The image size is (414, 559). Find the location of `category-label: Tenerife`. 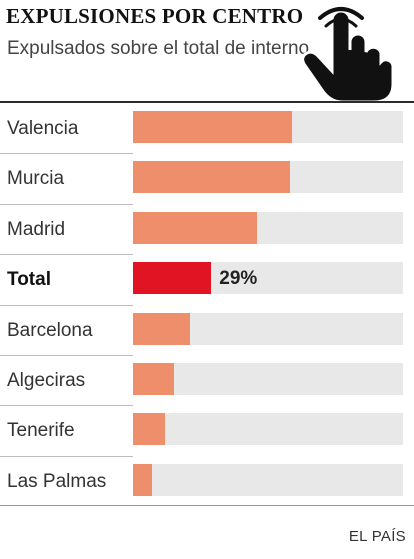

category-label: Tenerife is located at coordinates (41, 430).